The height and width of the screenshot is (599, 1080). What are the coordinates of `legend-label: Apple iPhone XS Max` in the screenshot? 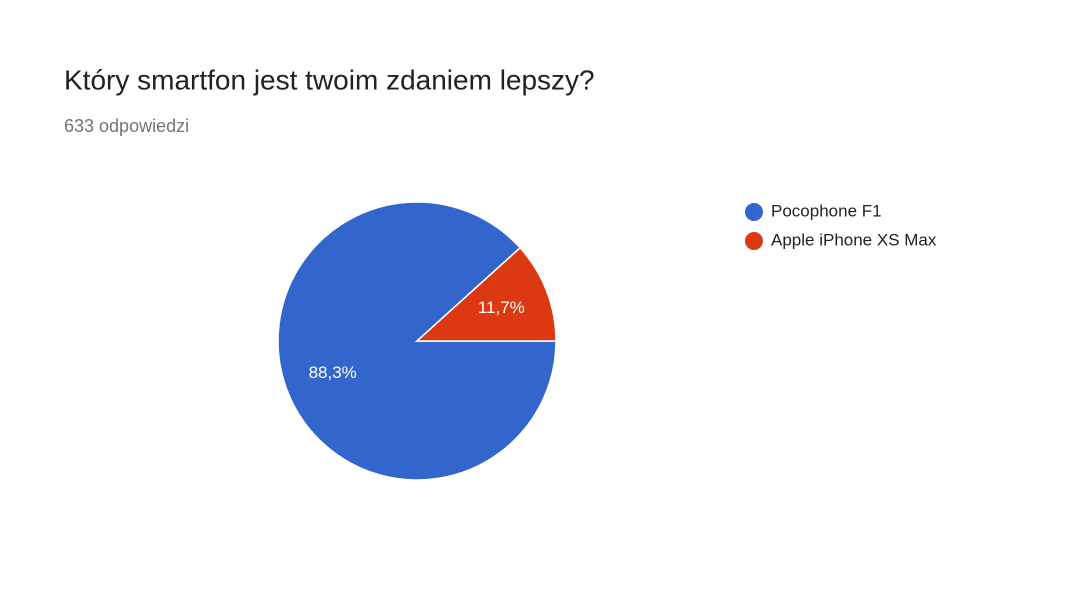 It's located at (854, 239).